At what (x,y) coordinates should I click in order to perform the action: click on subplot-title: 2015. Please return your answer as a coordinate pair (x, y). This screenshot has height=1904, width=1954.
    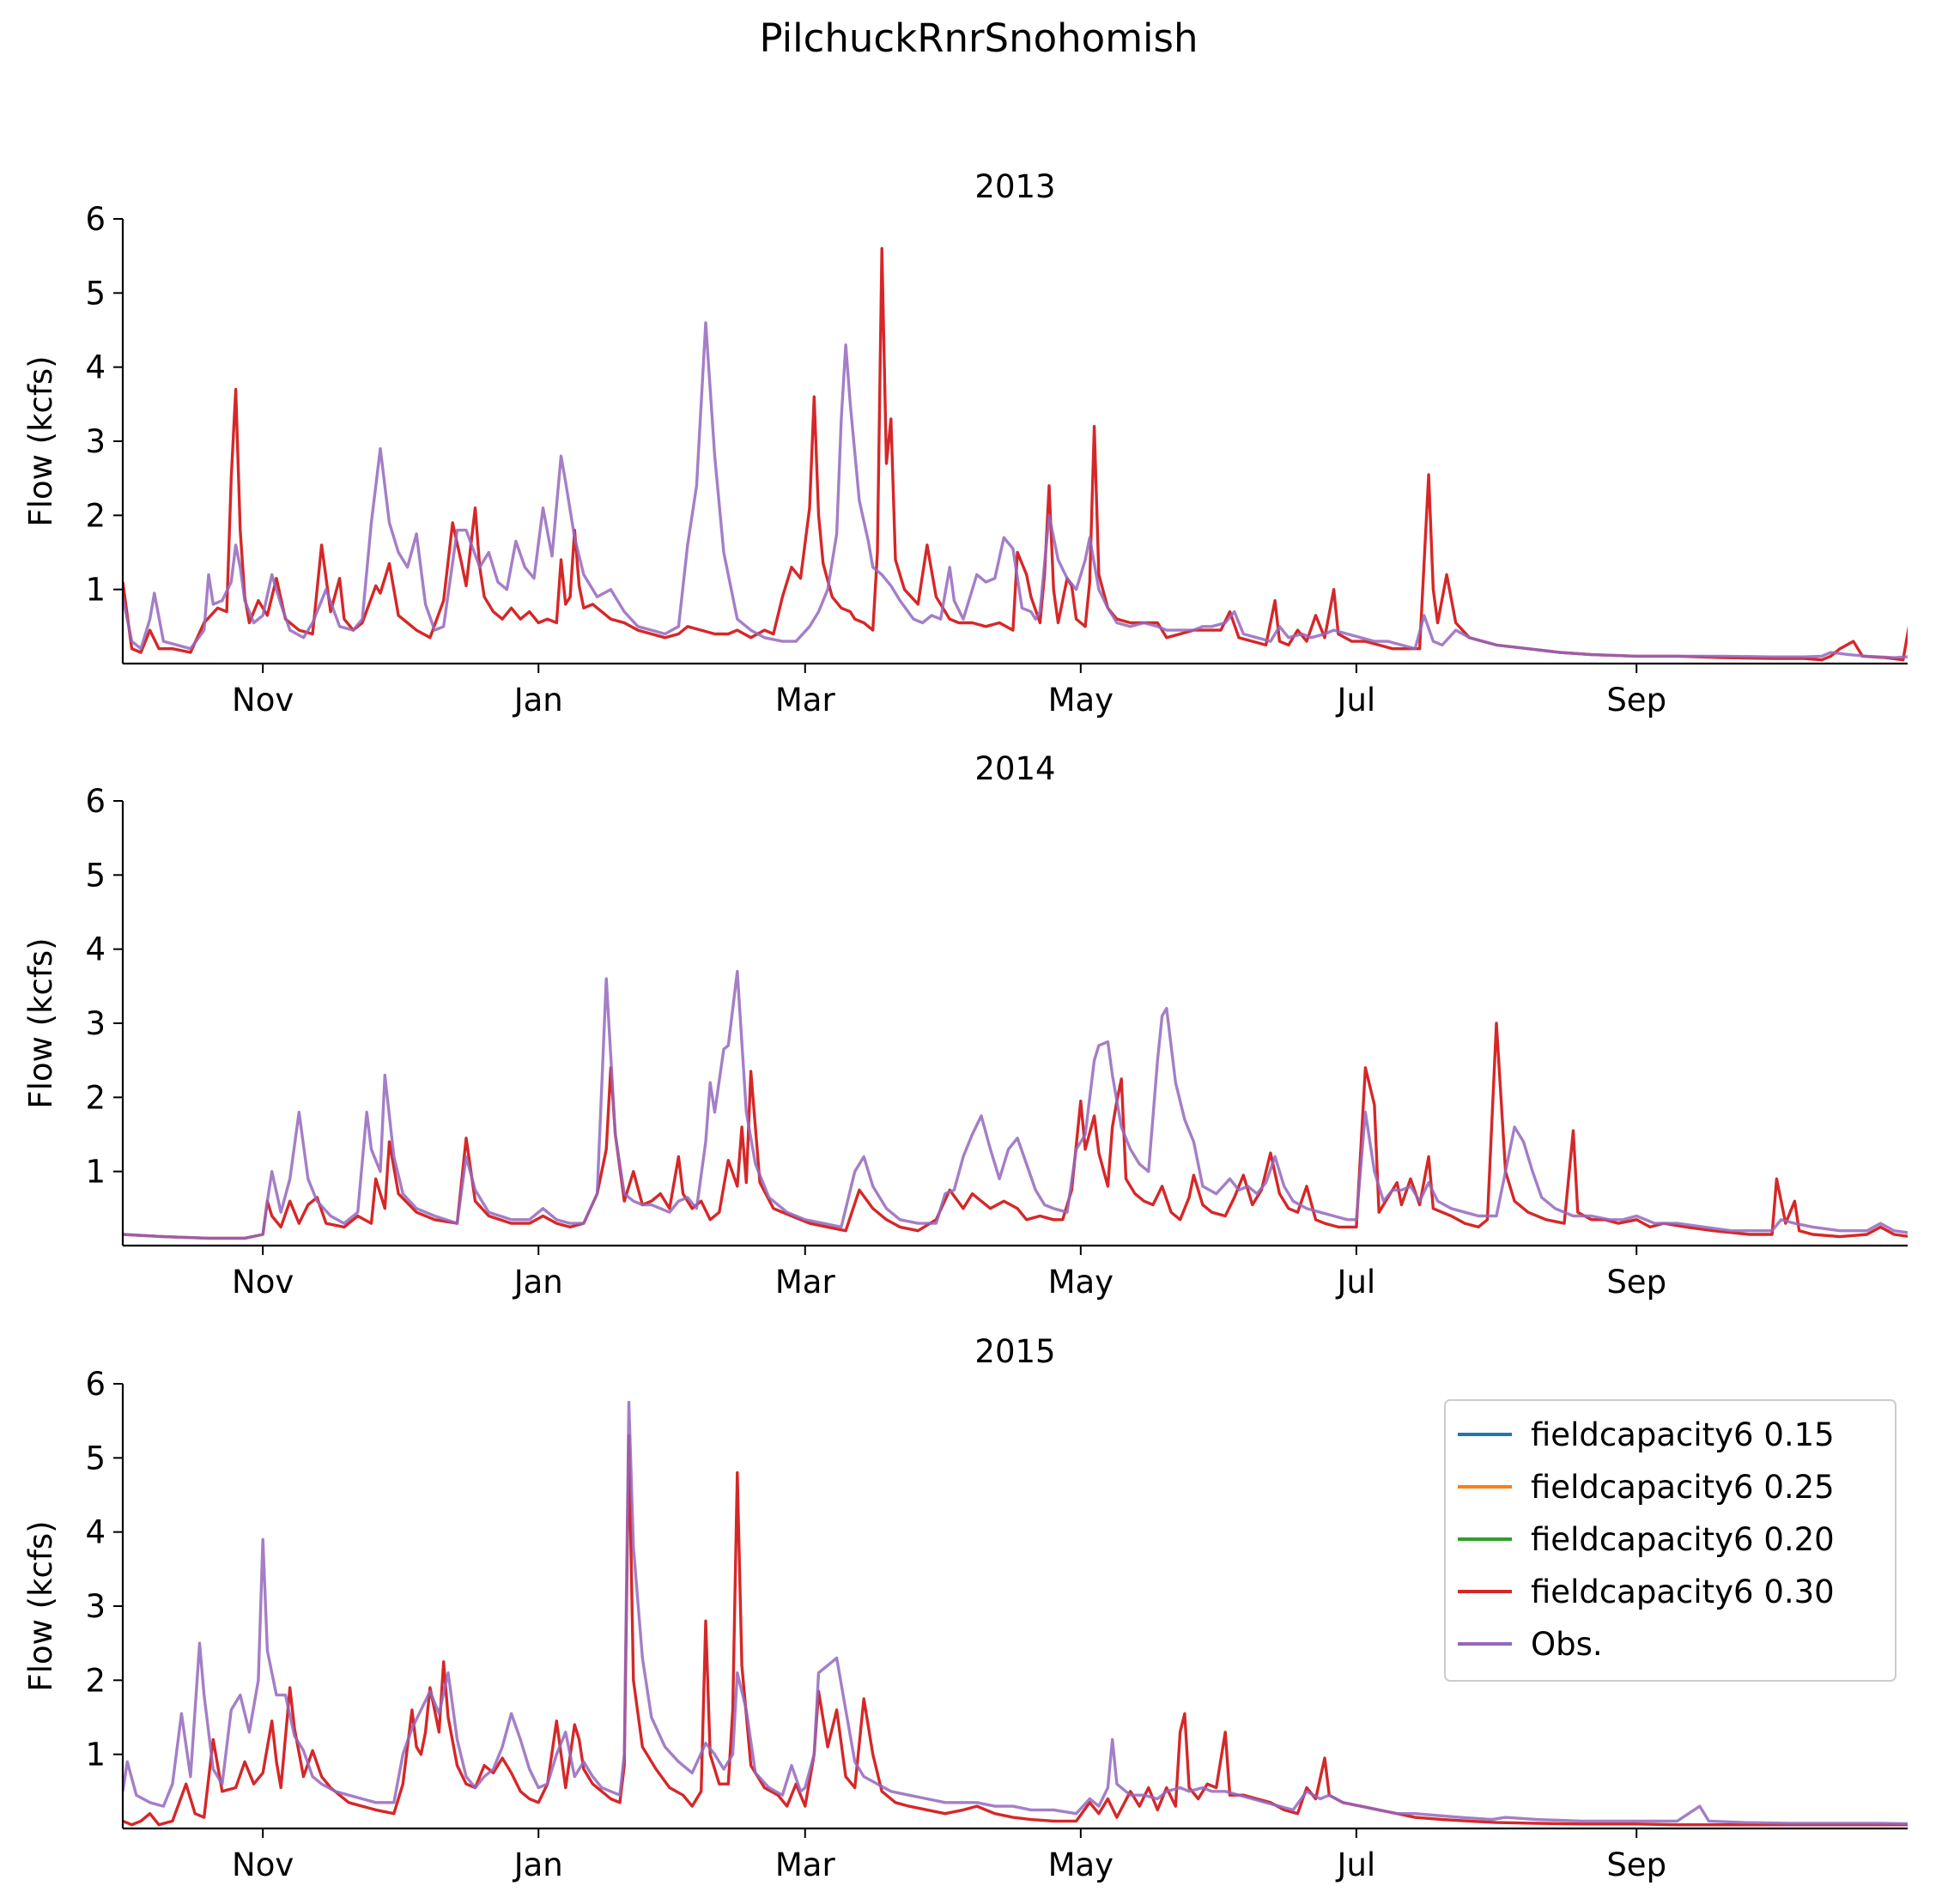
    Looking at the image, I should click on (1014, 1352).